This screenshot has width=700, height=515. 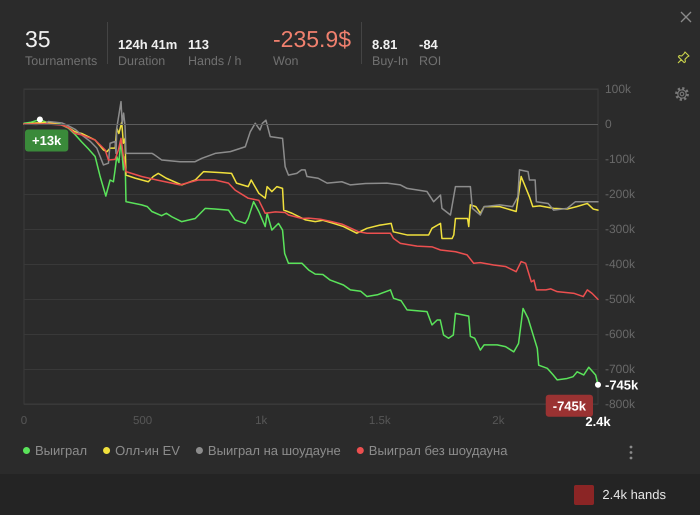 What do you see at coordinates (608, 124) in the screenshot?
I see `y-tick-label: 0` at bounding box center [608, 124].